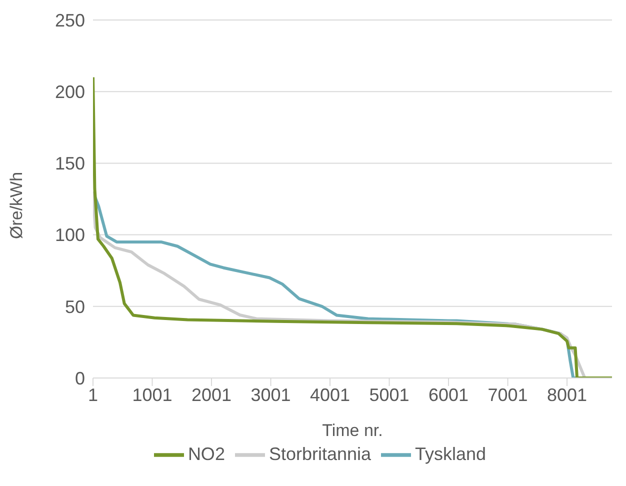 This screenshot has height=486, width=626. Describe the element at coordinates (330, 394) in the screenshot. I see `x-tick-label: 4001` at that location.